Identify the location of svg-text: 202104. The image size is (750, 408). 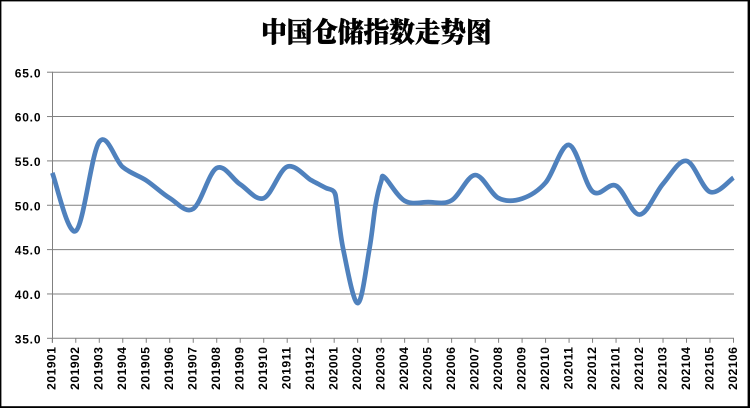
(686, 368).